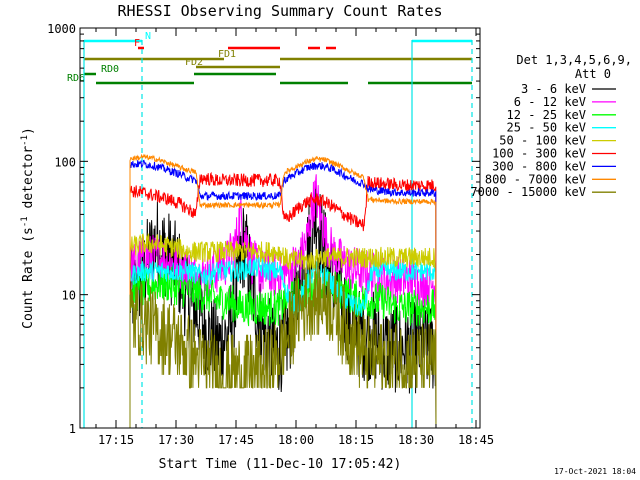 Image resolution: width=640 pixels, height=480 pixels. Describe the element at coordinates (539, 154) in the screenshot. I see `legend-entry-label: 100 - 300 keV` at that location.